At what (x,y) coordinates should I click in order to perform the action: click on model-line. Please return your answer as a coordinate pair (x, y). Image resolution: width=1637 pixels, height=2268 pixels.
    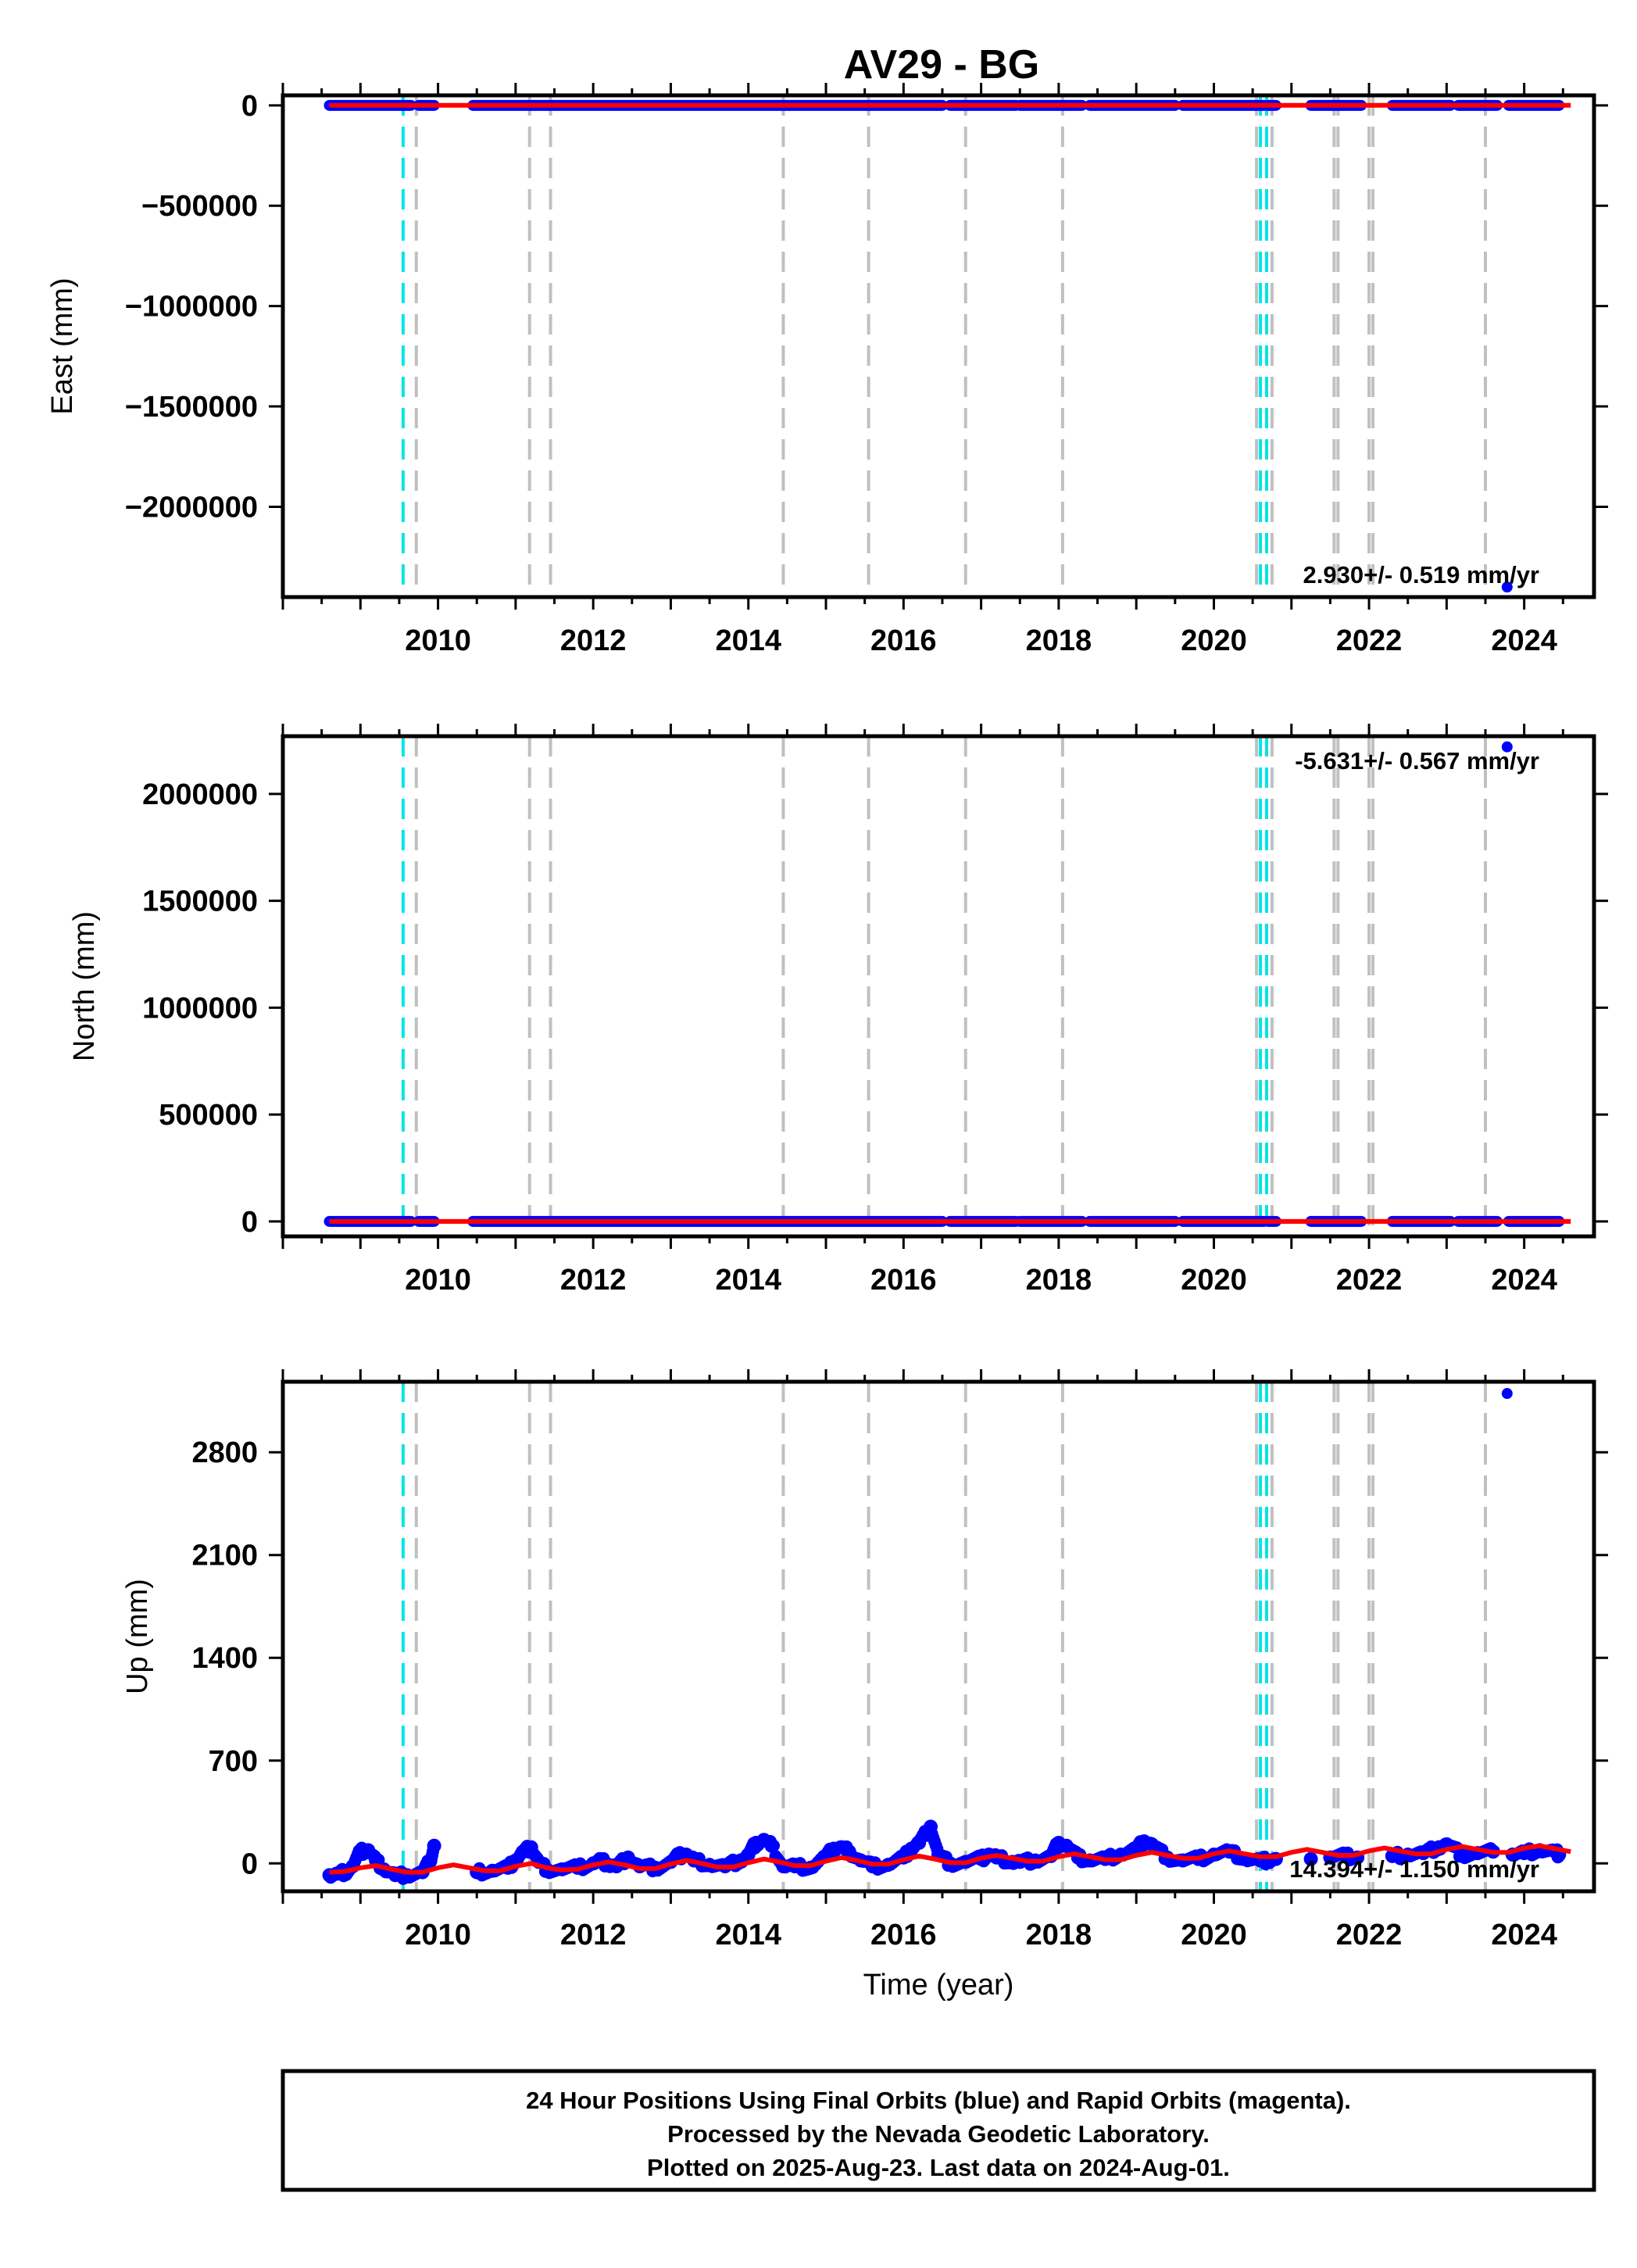
    Looking at the image, I should click on (950, 1859).